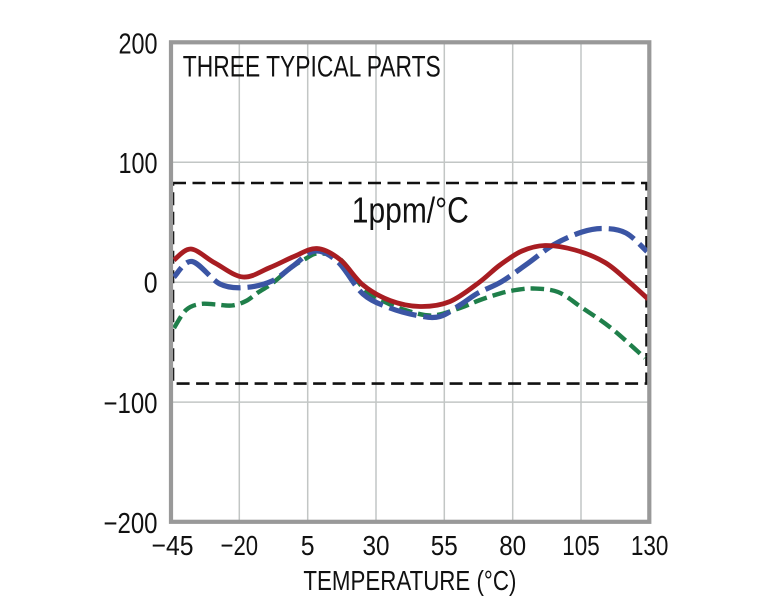 The image size is (761, 606). I want to click on svg-text: 80, so click(512, 545).